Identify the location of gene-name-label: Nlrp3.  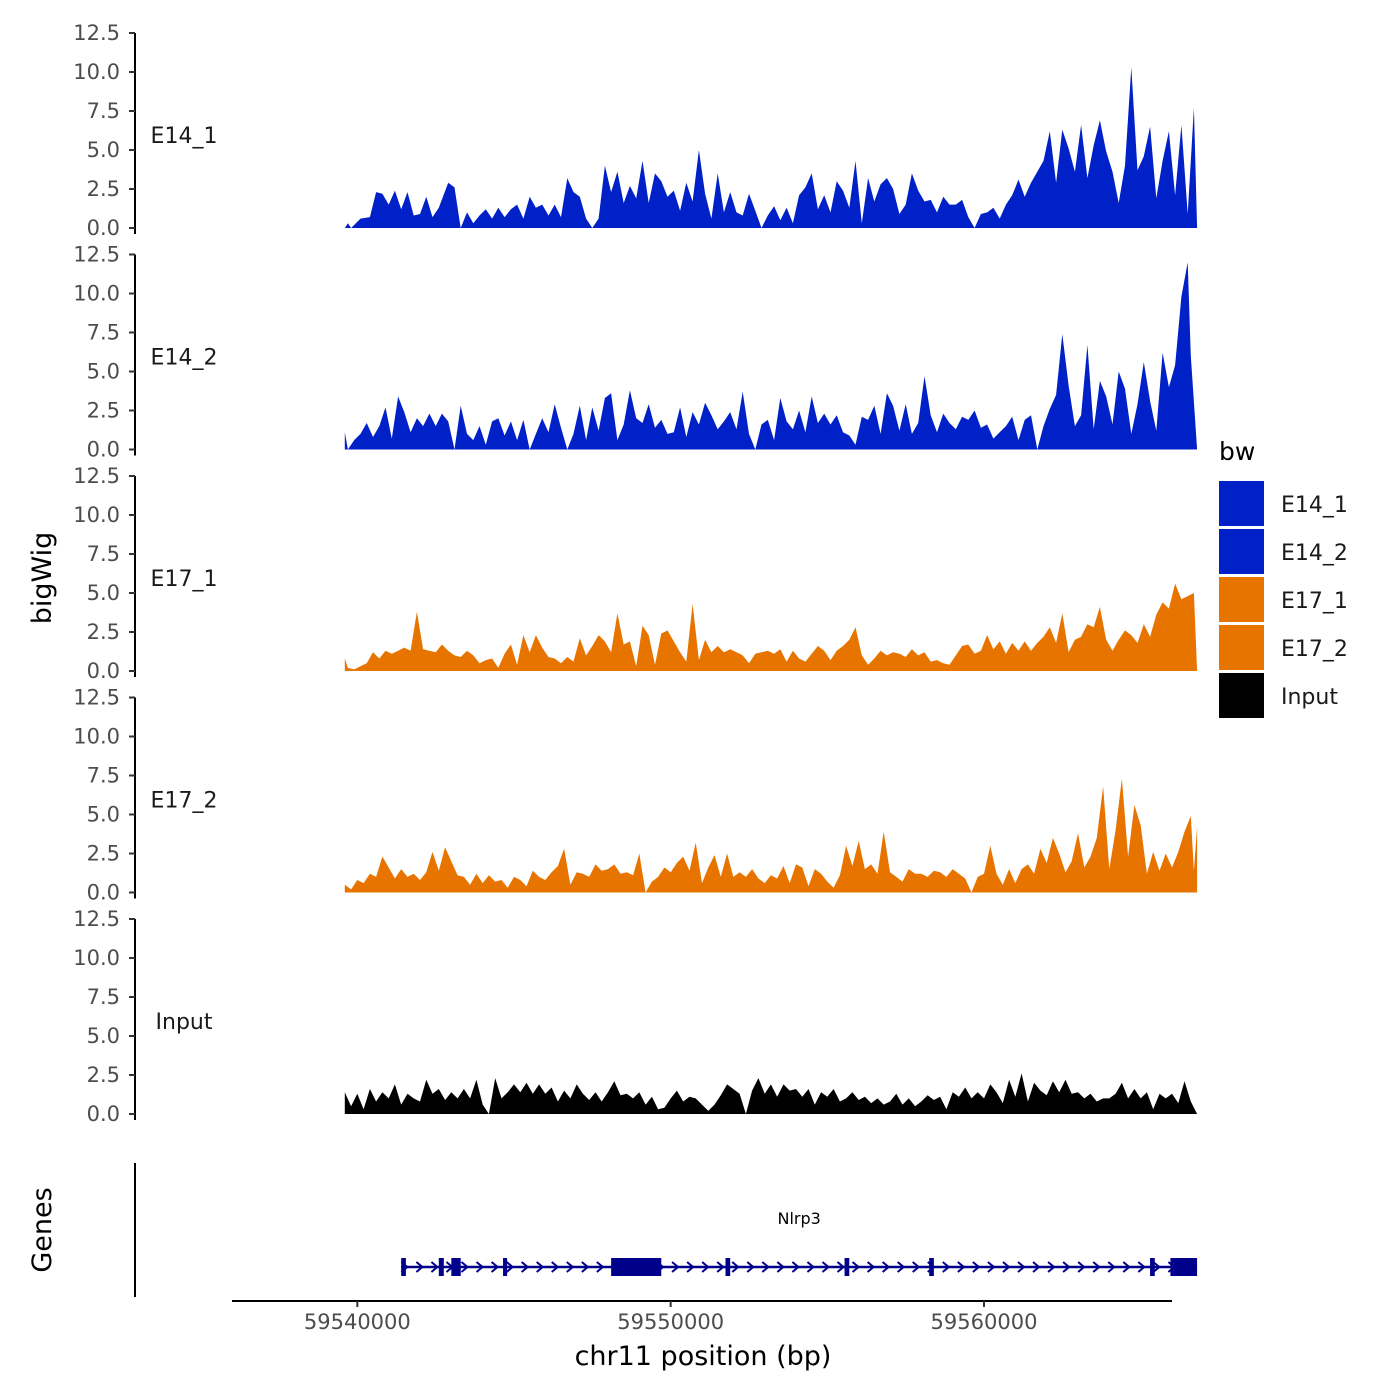
(798, 1218).